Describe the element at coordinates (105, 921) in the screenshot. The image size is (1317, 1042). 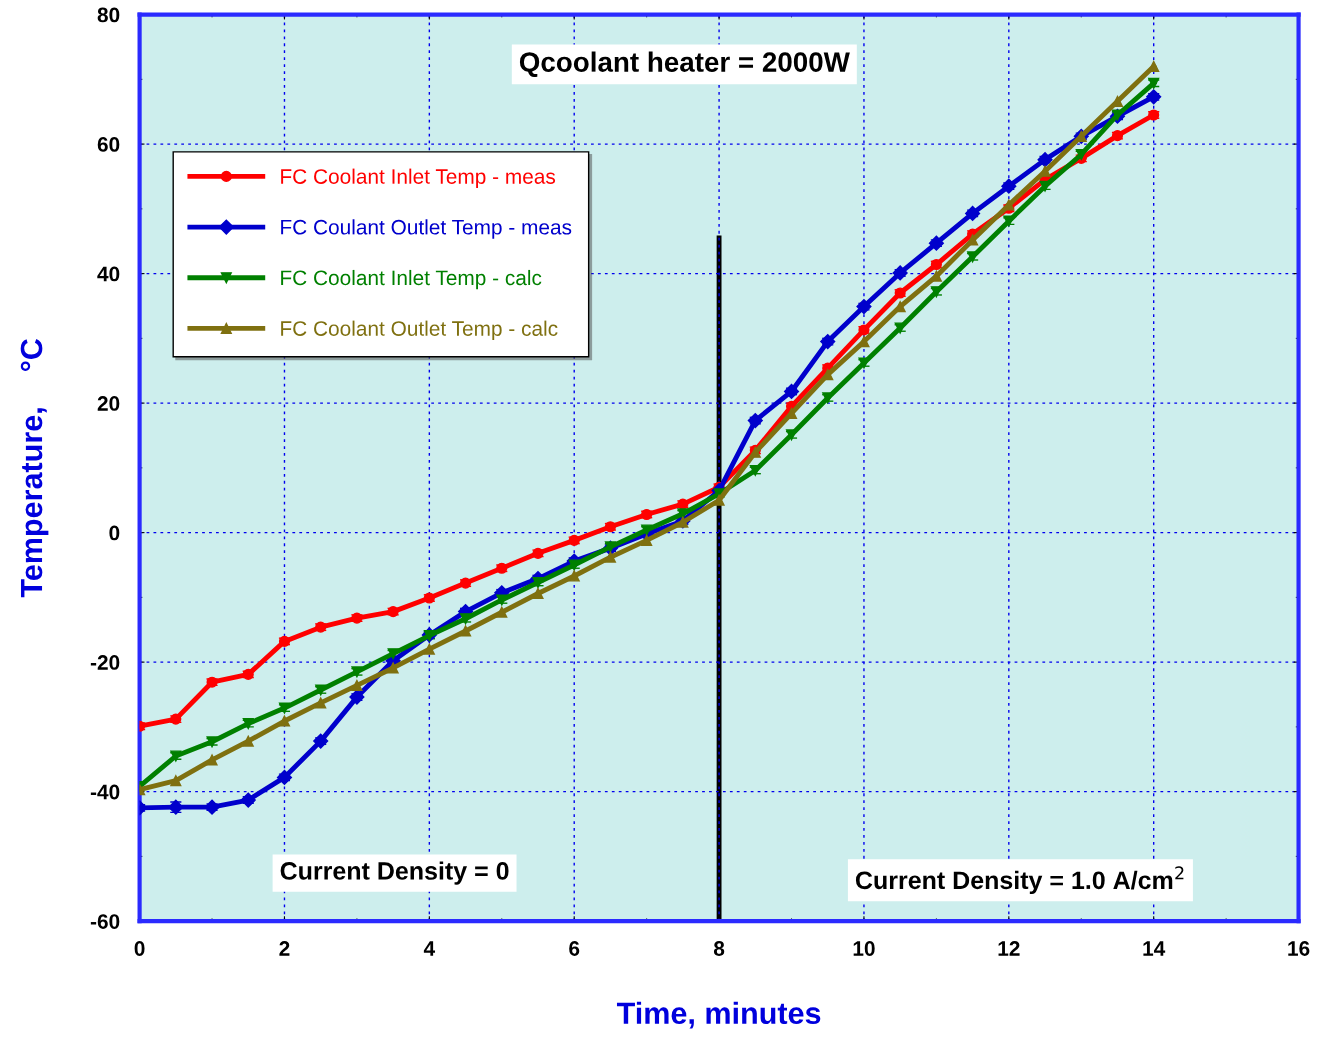
I see `y-tick-label: -60` at that location.